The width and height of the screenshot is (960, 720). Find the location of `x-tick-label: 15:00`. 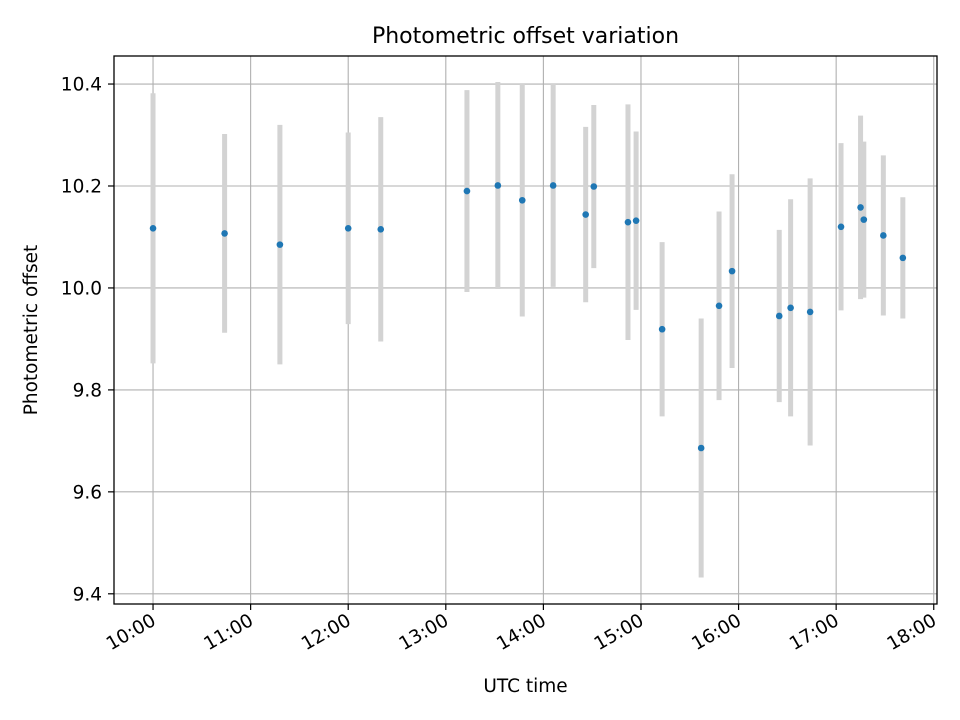

x-tick-label: 15:00 is located at coordinates (619, 632).